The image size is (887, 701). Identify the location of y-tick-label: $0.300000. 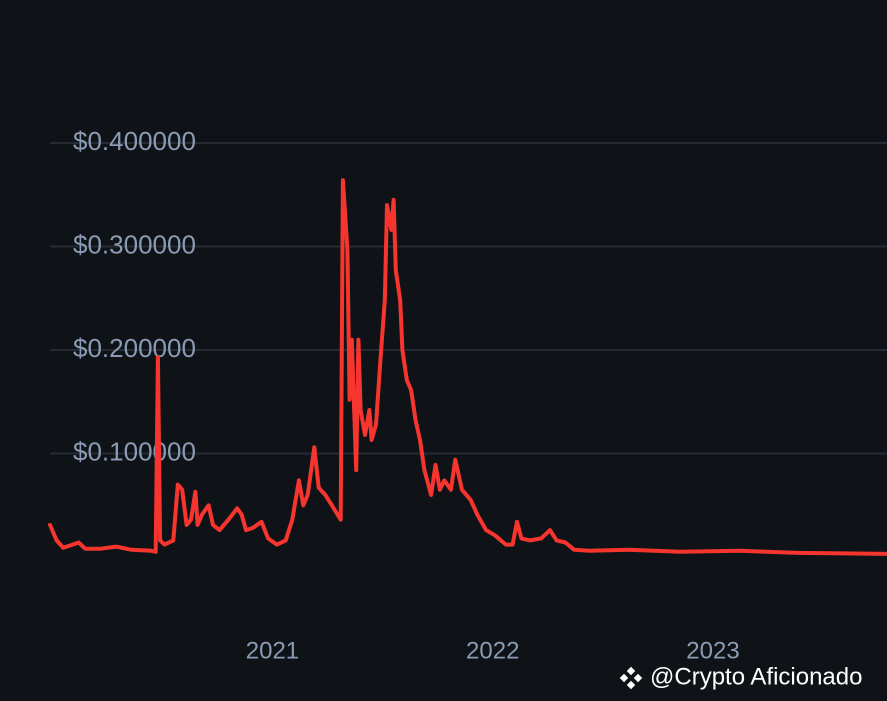
(134, 244).